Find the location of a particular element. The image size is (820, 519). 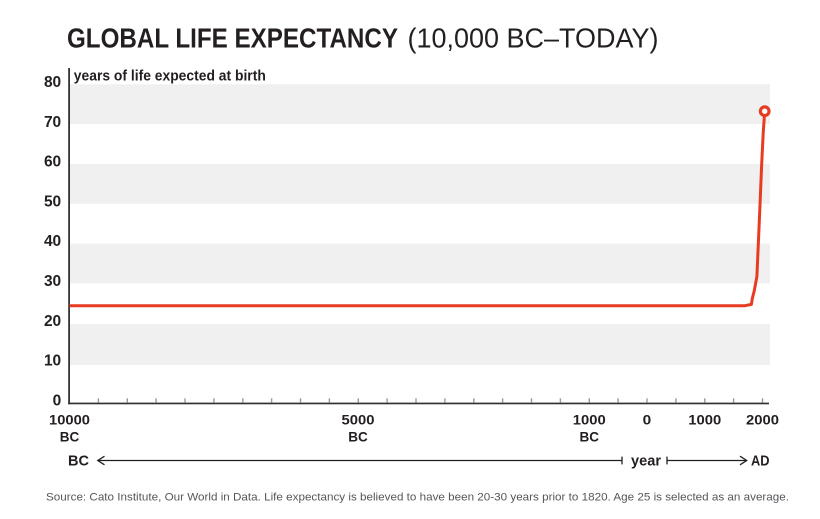

svg-text: 70 is located at coordinates (52, 122).